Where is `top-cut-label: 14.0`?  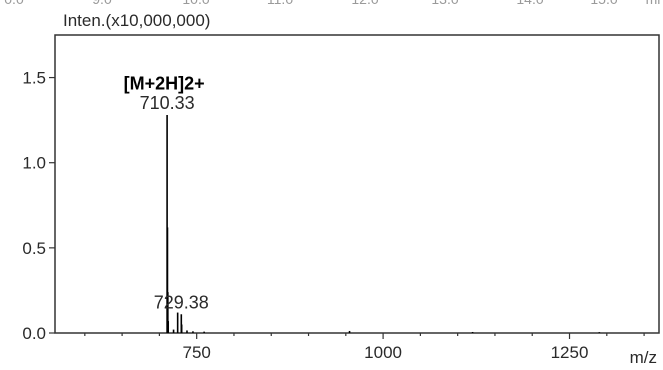 top-cut-label: 14.0 is located at coordinates (529, 3).